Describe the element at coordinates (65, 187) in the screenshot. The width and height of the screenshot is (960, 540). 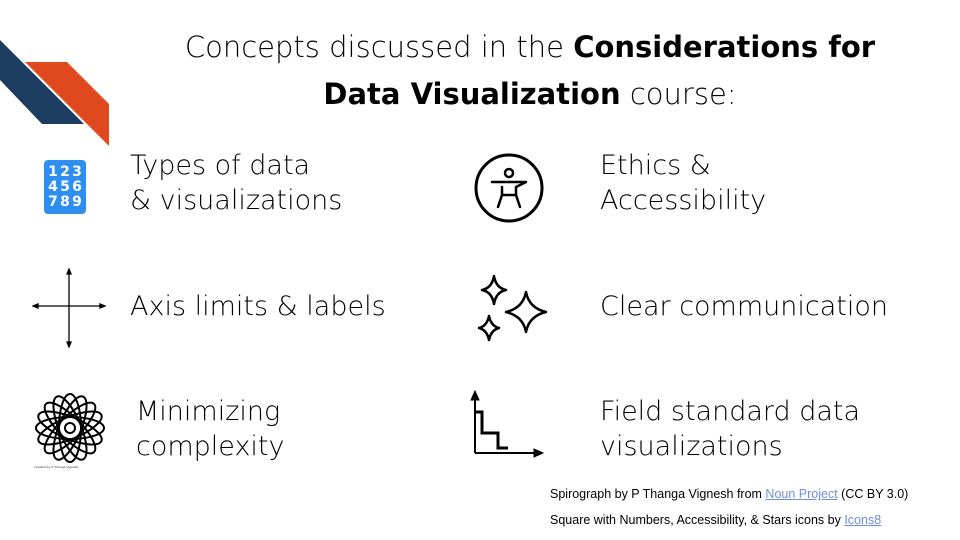
I see `digit: 5` at that location.